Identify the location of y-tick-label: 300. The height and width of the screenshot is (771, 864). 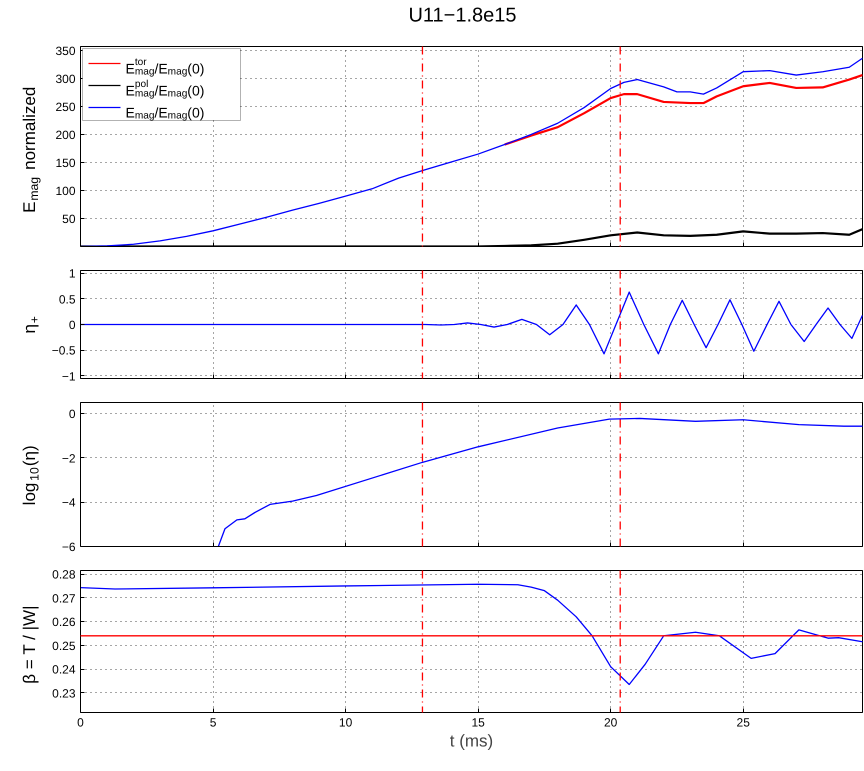
(65, 79).